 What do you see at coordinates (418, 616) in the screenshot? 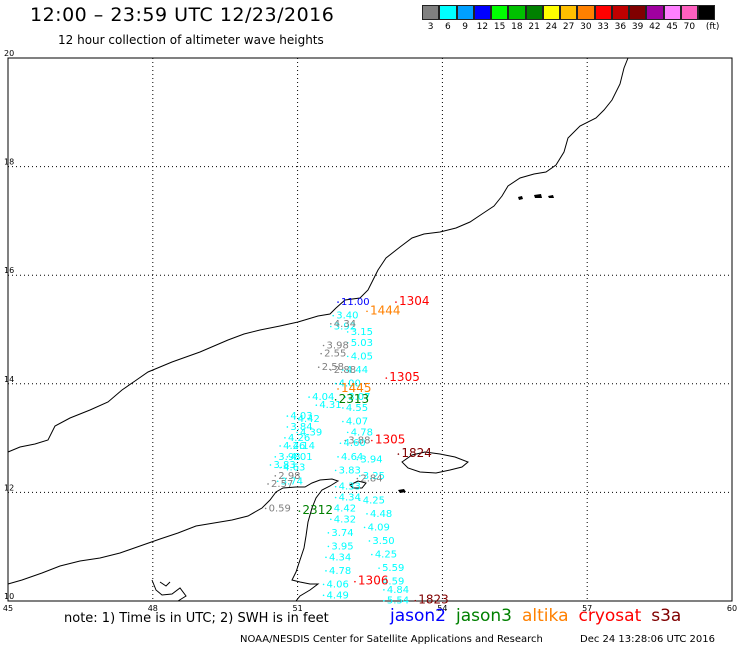
I see `satellite-name-jason2: jason2` at bounding box center [418, 616].